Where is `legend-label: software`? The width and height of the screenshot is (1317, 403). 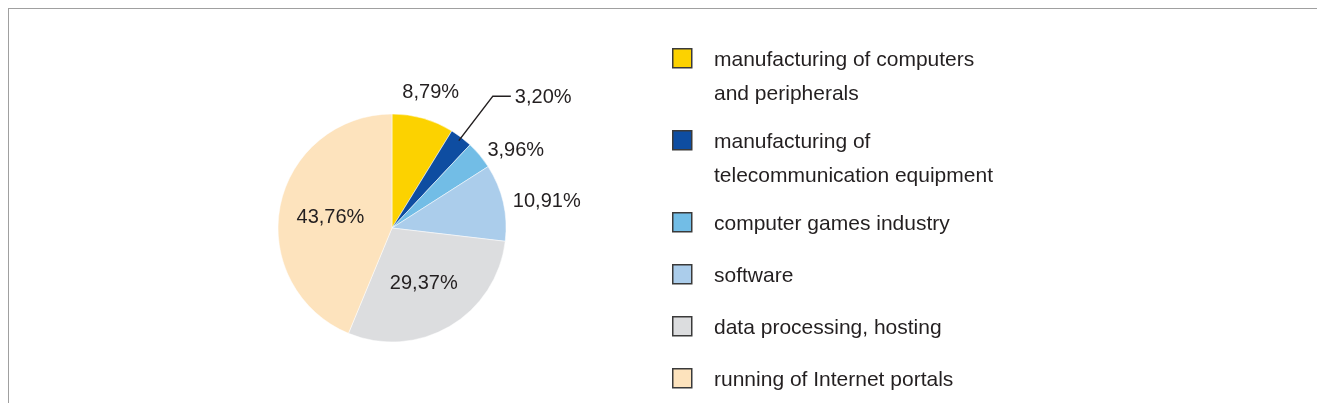 legend-label: software is located at coordinates (754, 274).